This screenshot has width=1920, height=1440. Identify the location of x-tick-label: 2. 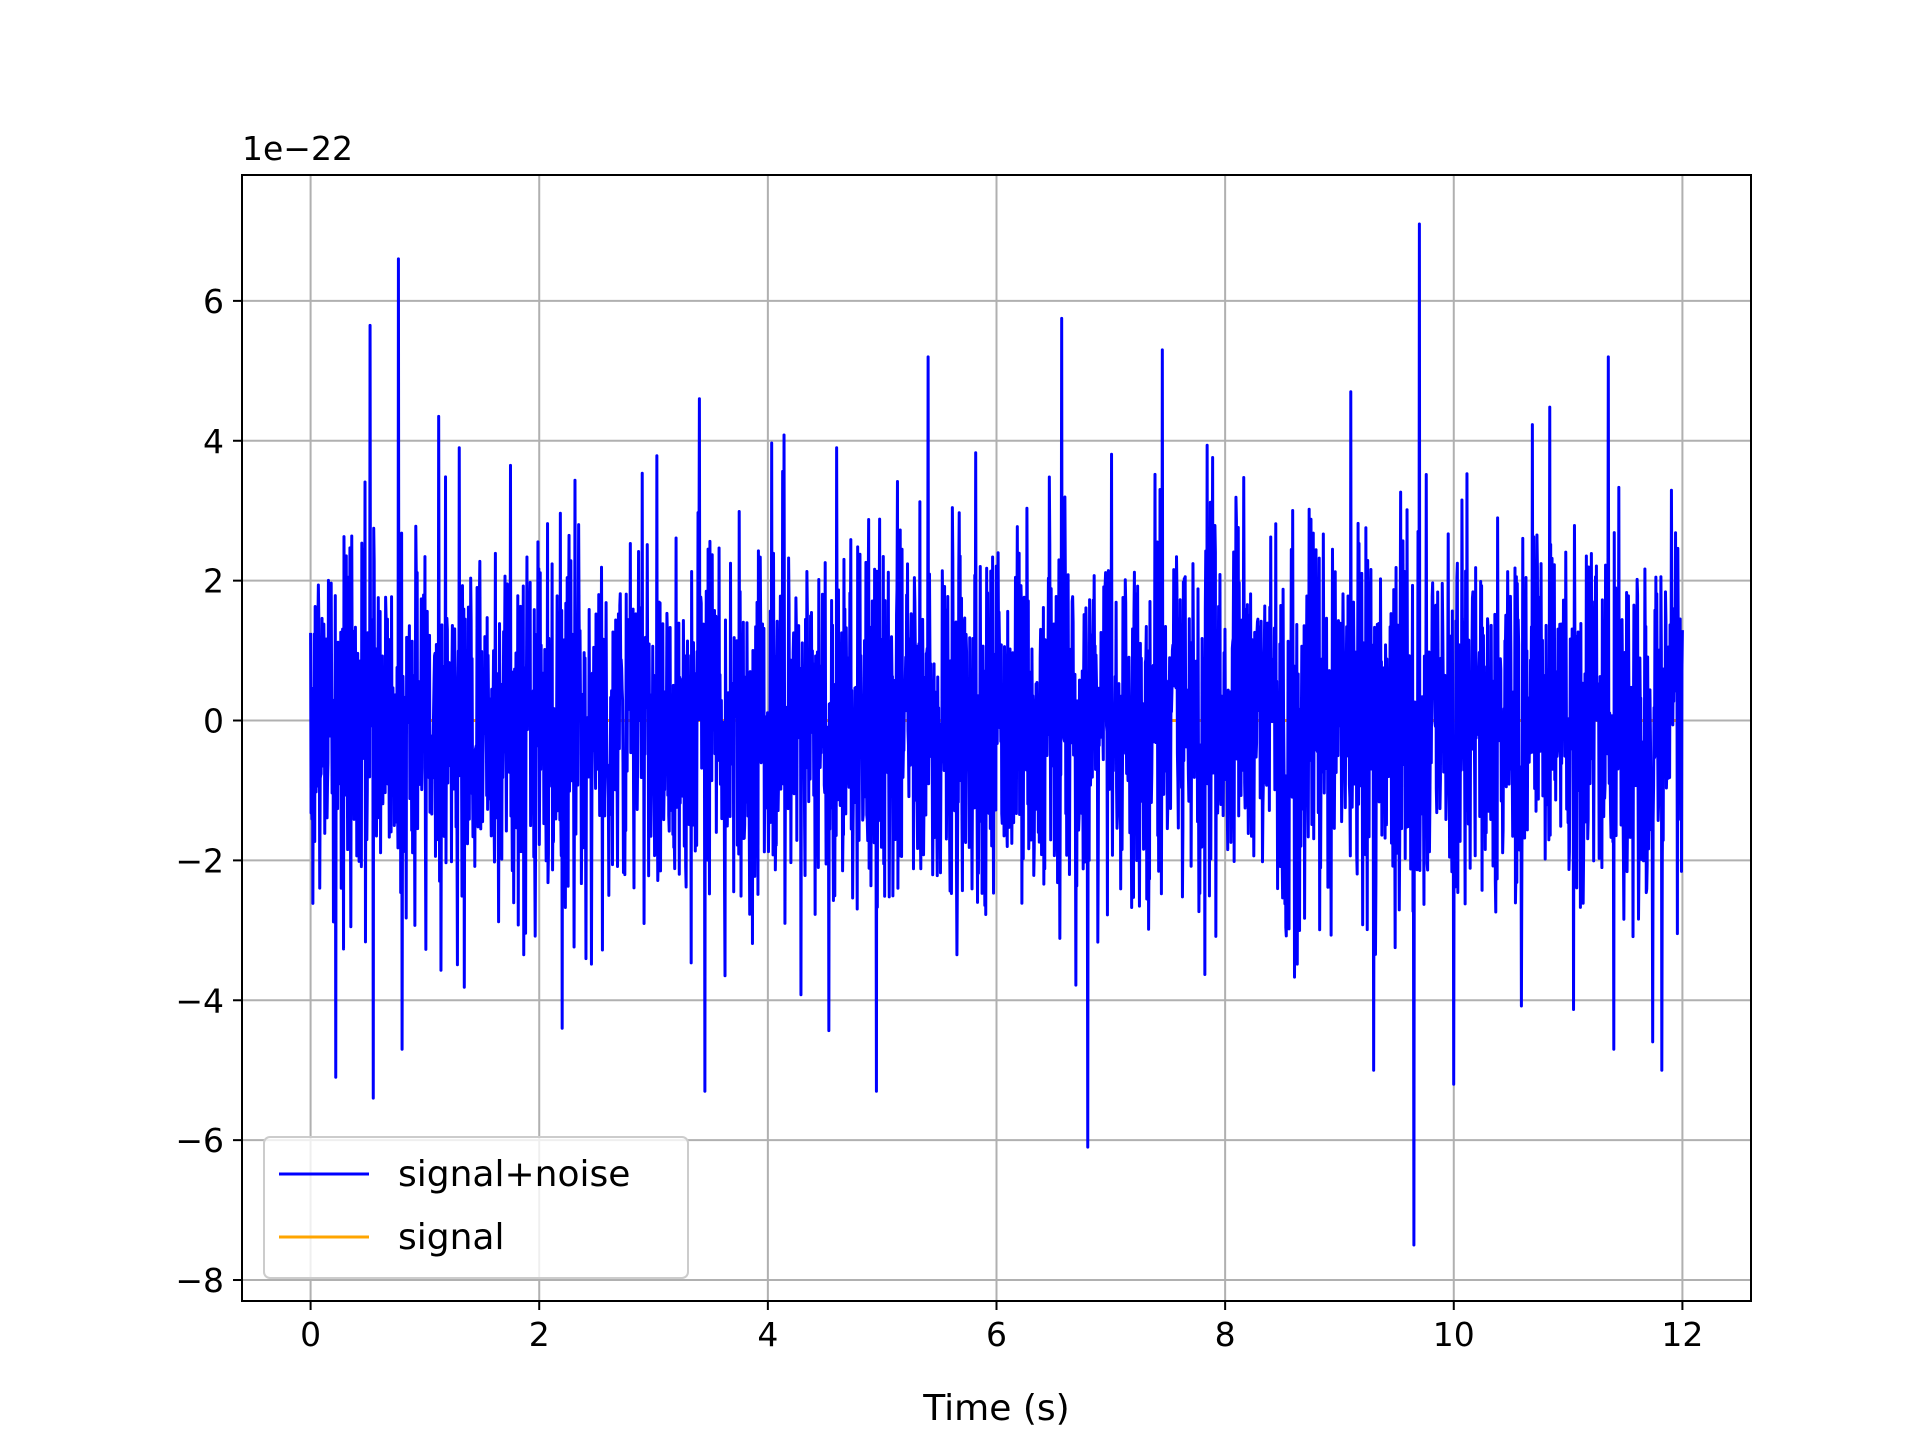
(539, 1334).